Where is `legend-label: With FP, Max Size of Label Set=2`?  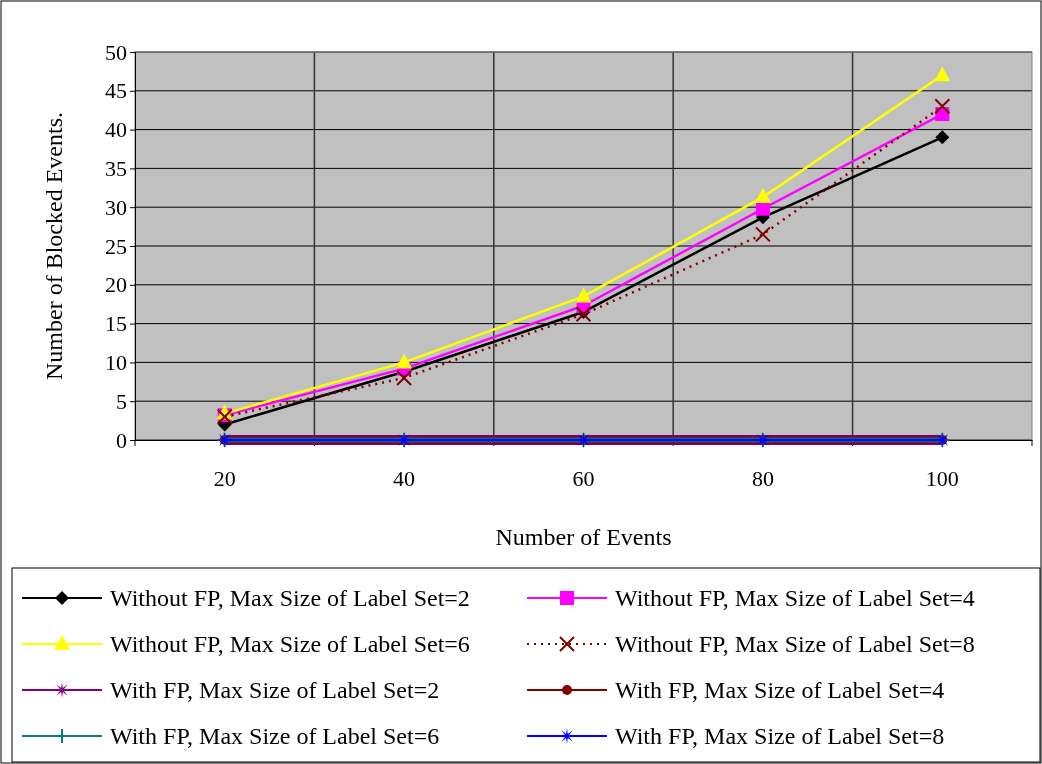
legend-label: With FP, Max Size of Label Set=2 is located at coordinates (275, 690).